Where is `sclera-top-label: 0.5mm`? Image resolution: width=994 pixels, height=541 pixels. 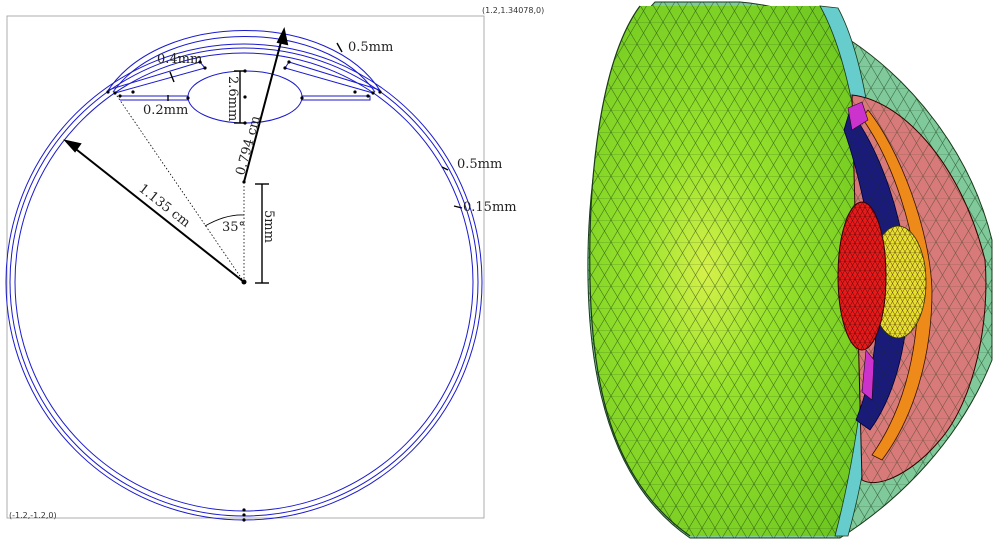 sclera-top-label: 0.5mm is located at coordinates (370, 47).